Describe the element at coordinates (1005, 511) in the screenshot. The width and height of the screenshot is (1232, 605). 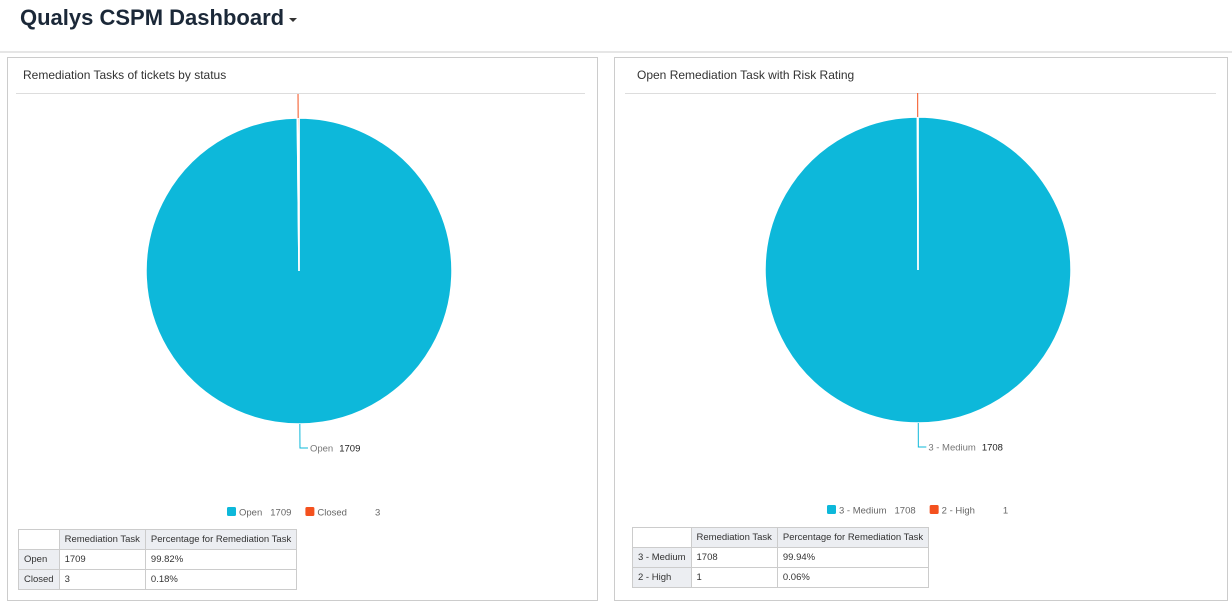
I see `legend-value: 1` at that location.